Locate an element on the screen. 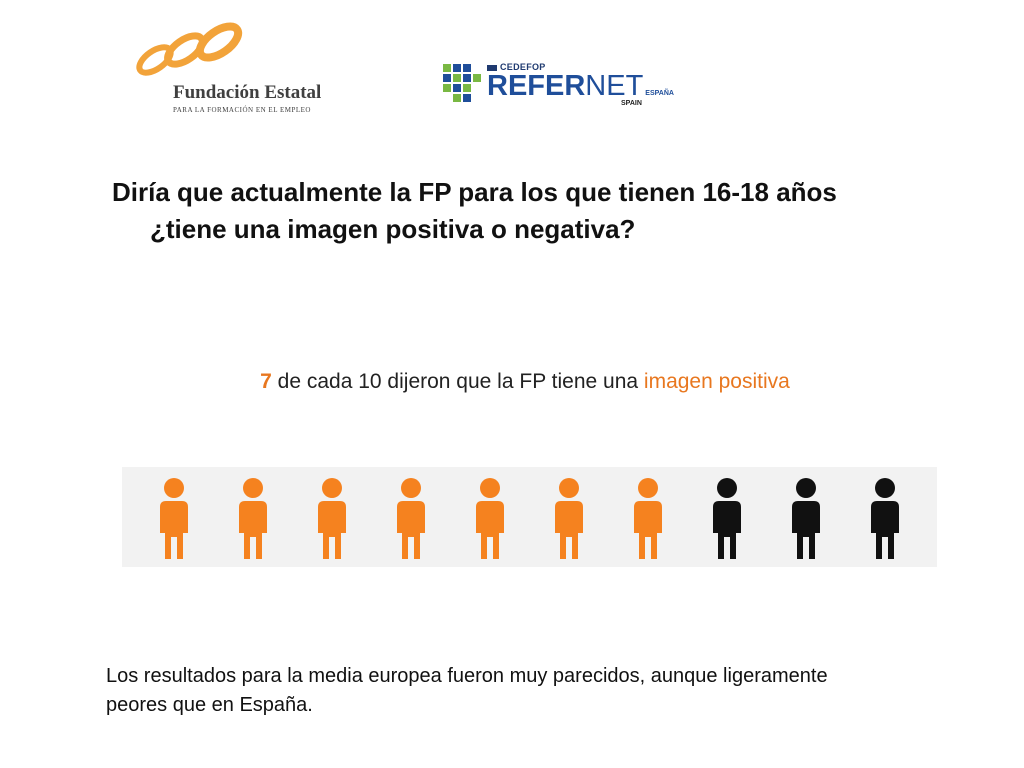 This screenshot has height=768, width=1024. fundacion-estatal-name: Fundación Estatal is located at coordinates (247, 92).